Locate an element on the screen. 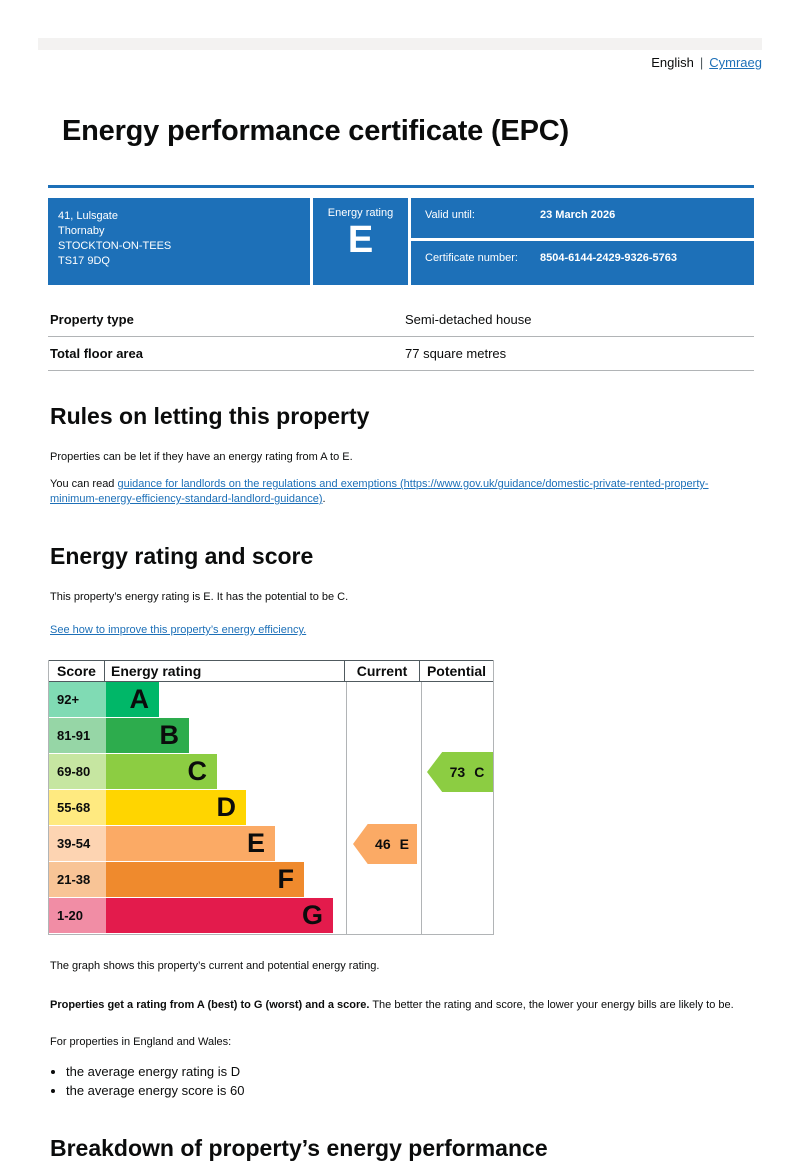  band-bar-a: A is located at coordinates (132, 700).